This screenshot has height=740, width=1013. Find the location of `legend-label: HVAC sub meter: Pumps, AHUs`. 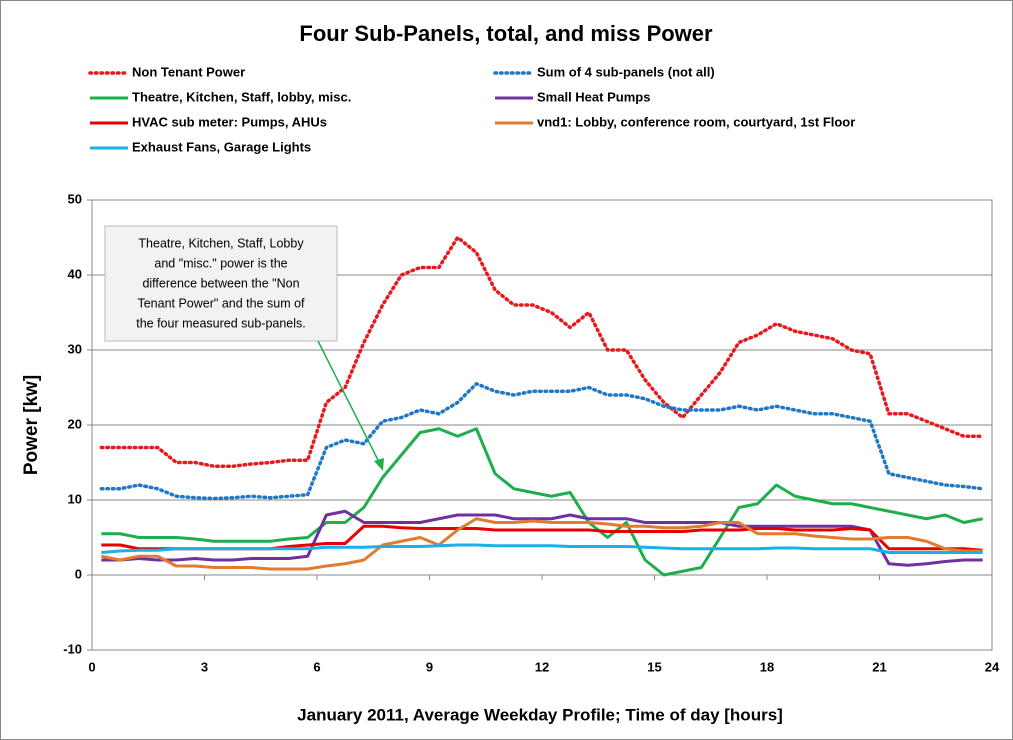

legend-label: HVAC sub meter: Pumps, AHUs is located at coordinates (229, 121).